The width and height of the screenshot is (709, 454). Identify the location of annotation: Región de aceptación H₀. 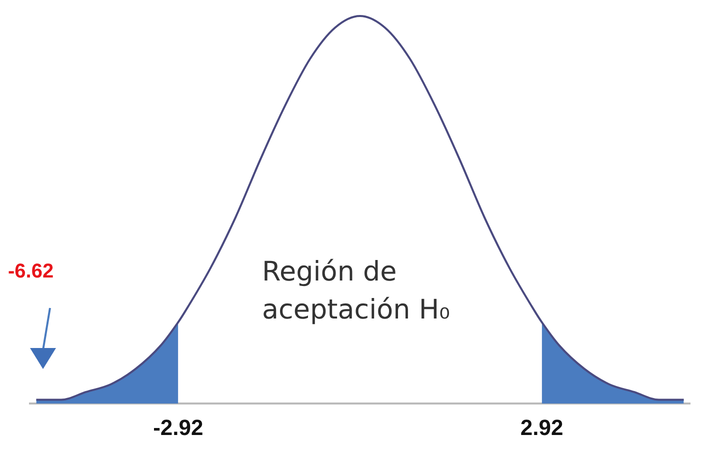
(356, 291).